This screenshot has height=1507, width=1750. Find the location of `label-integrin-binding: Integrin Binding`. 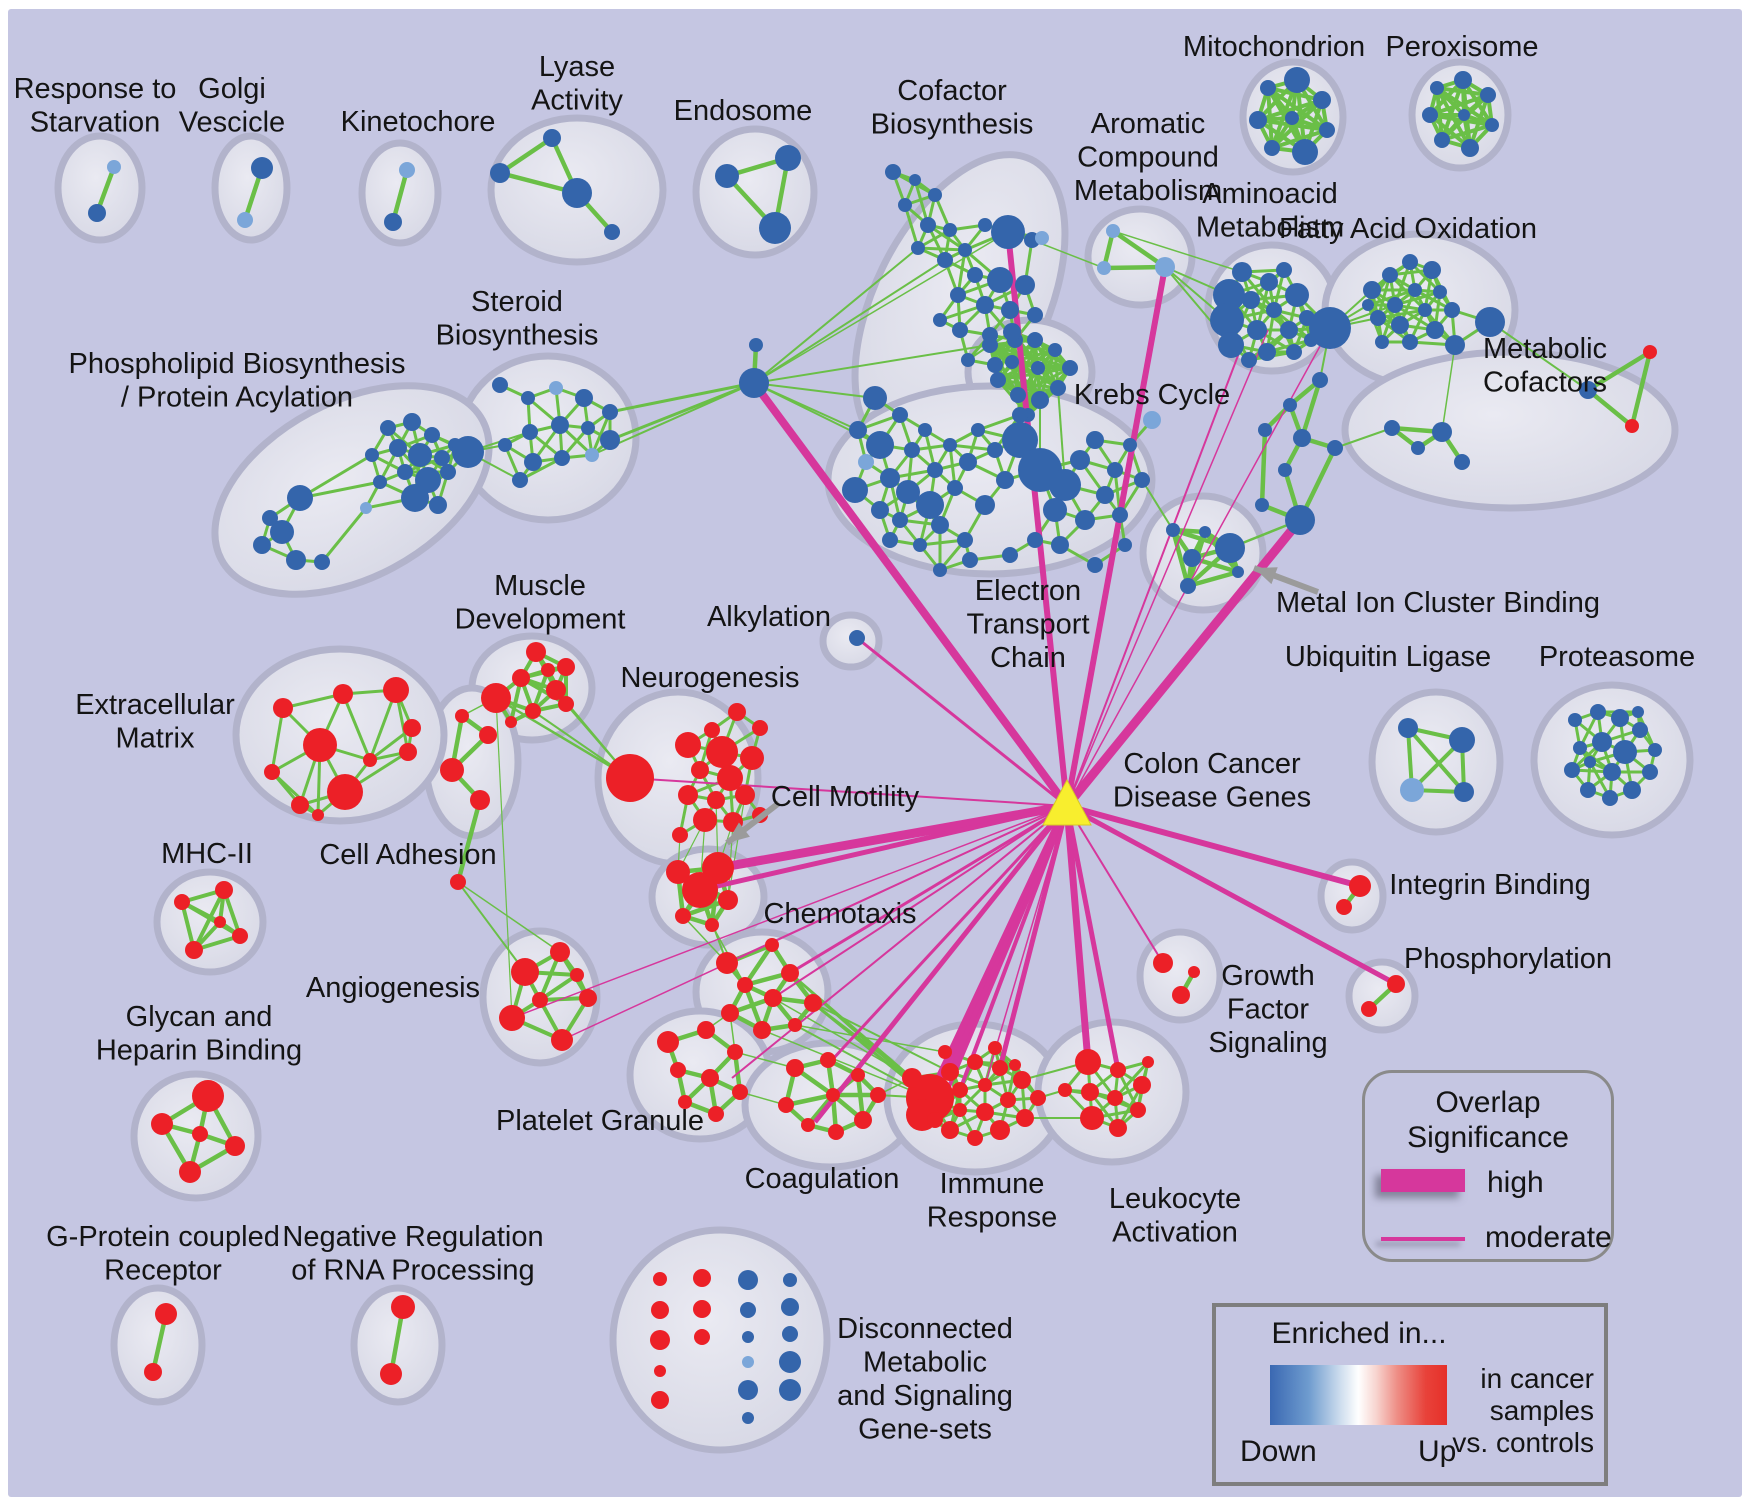

label-integrin-binding: Integrin Binding is located at coordinates (1490, 885).